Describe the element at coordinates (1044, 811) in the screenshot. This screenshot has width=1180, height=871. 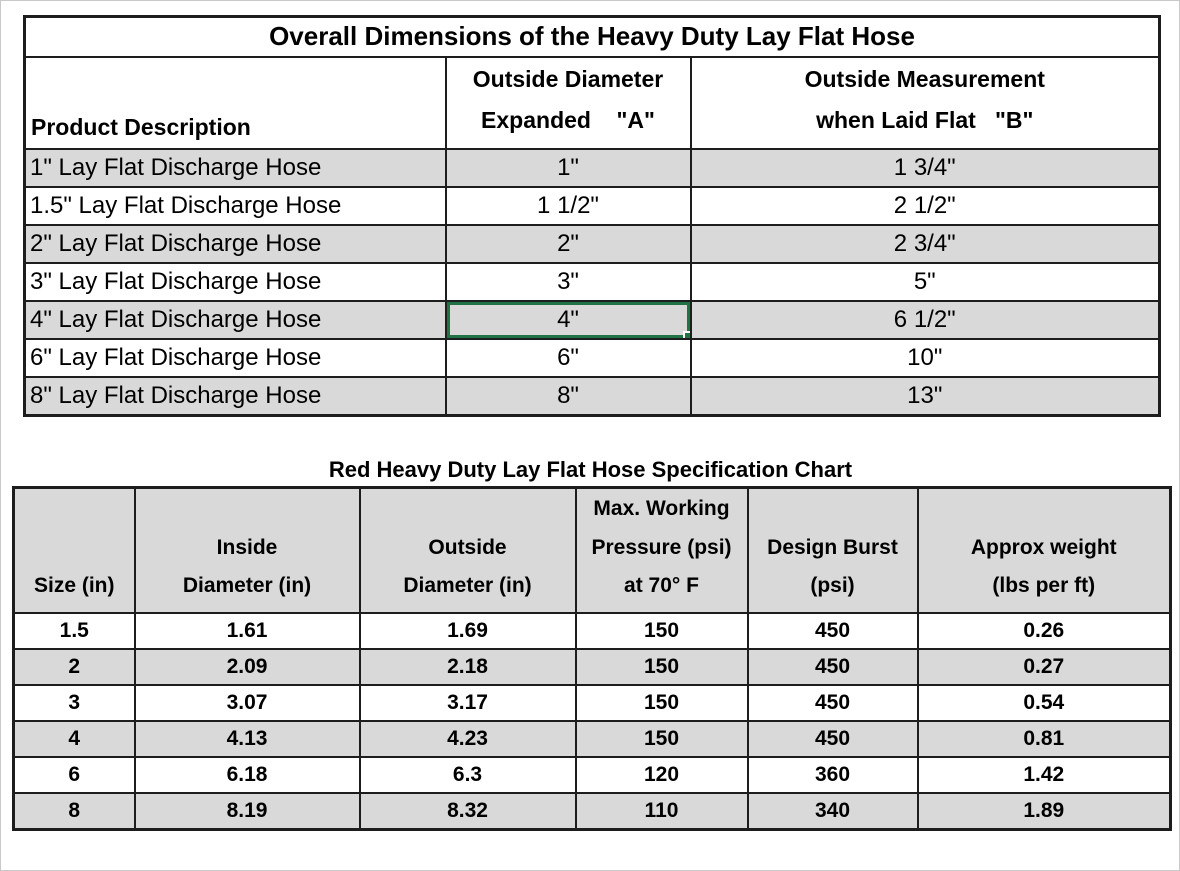
I see `cell-approx-weight: 1.89` at that location.